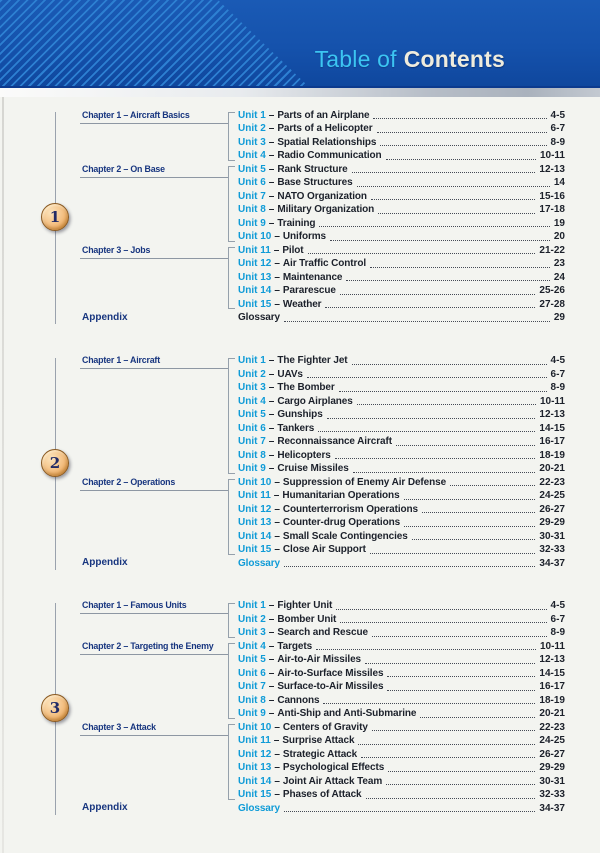 The image size is (600, 853). What do you see at coordinates (401, 563) in the screenshot?
I see `glossary-row: Glossary 34-37` at bounding box center [401, 563].